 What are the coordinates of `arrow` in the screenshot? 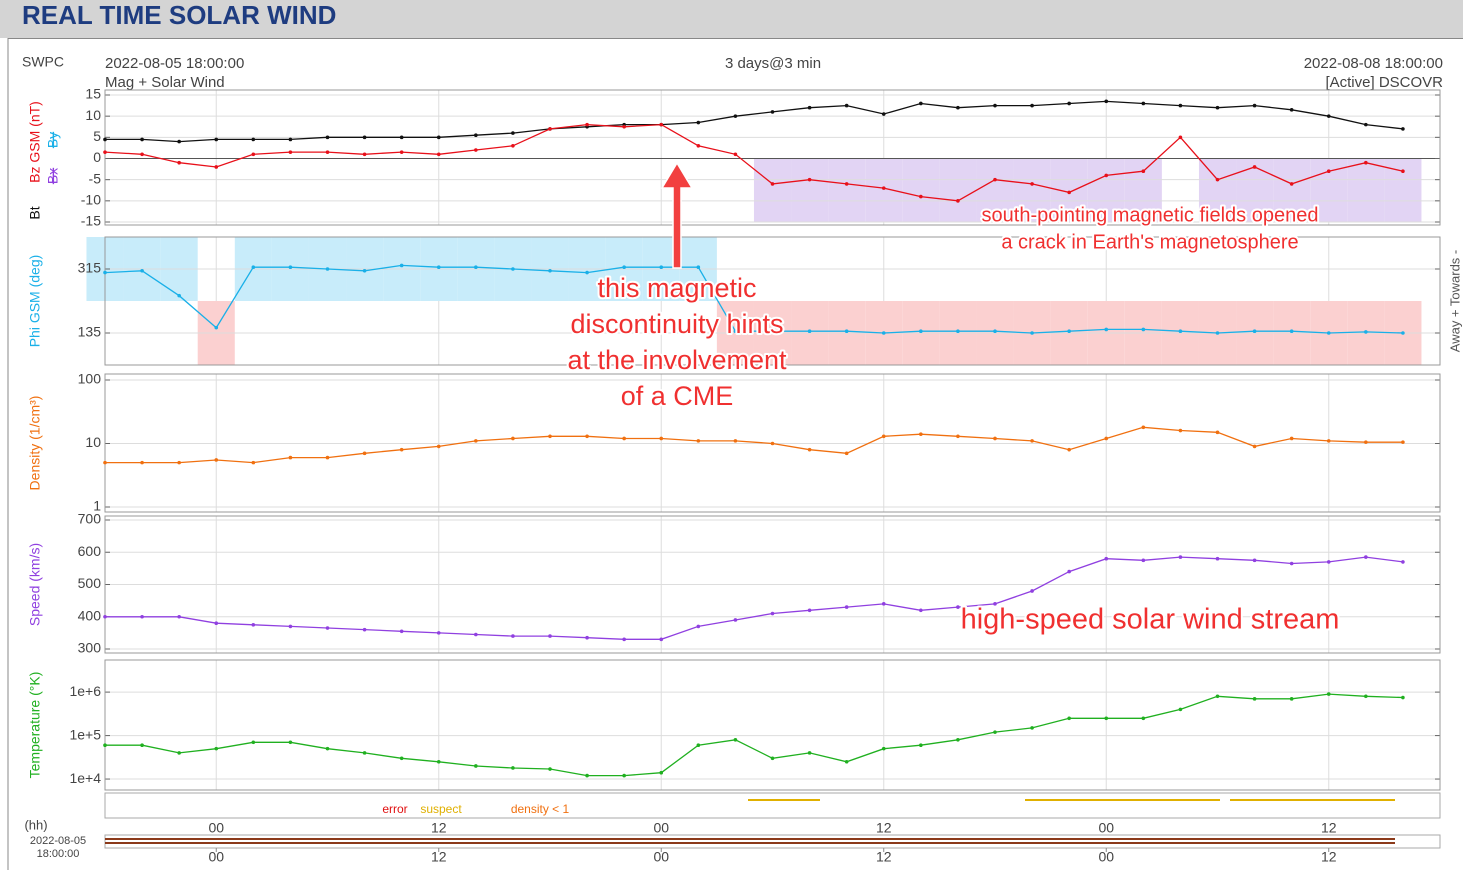 It's located at (677, 215).